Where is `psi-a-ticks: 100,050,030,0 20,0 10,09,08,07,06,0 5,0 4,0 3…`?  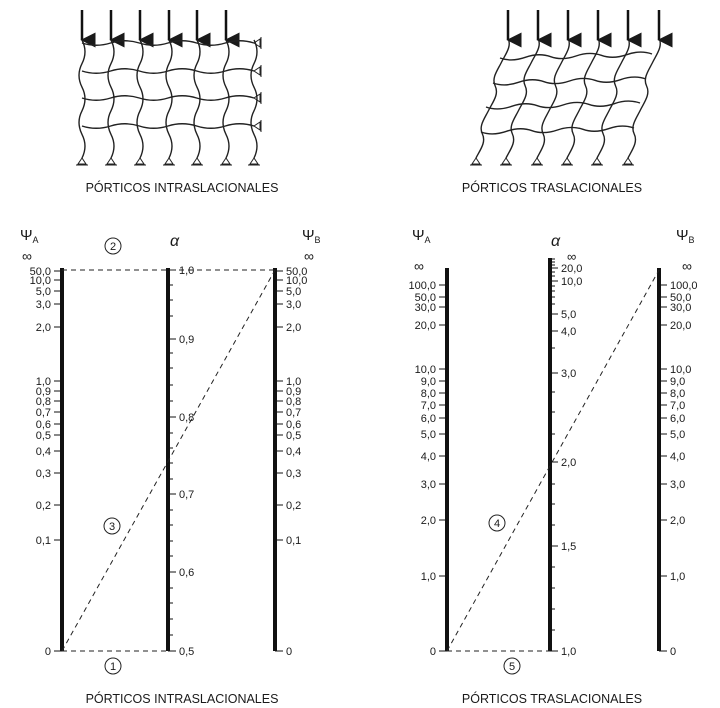
psi-a-ticks: 100,050,030,0 20,0 10,09,08,07,06,0 5,0 4,0 3… is located at coordinates (427, 469).